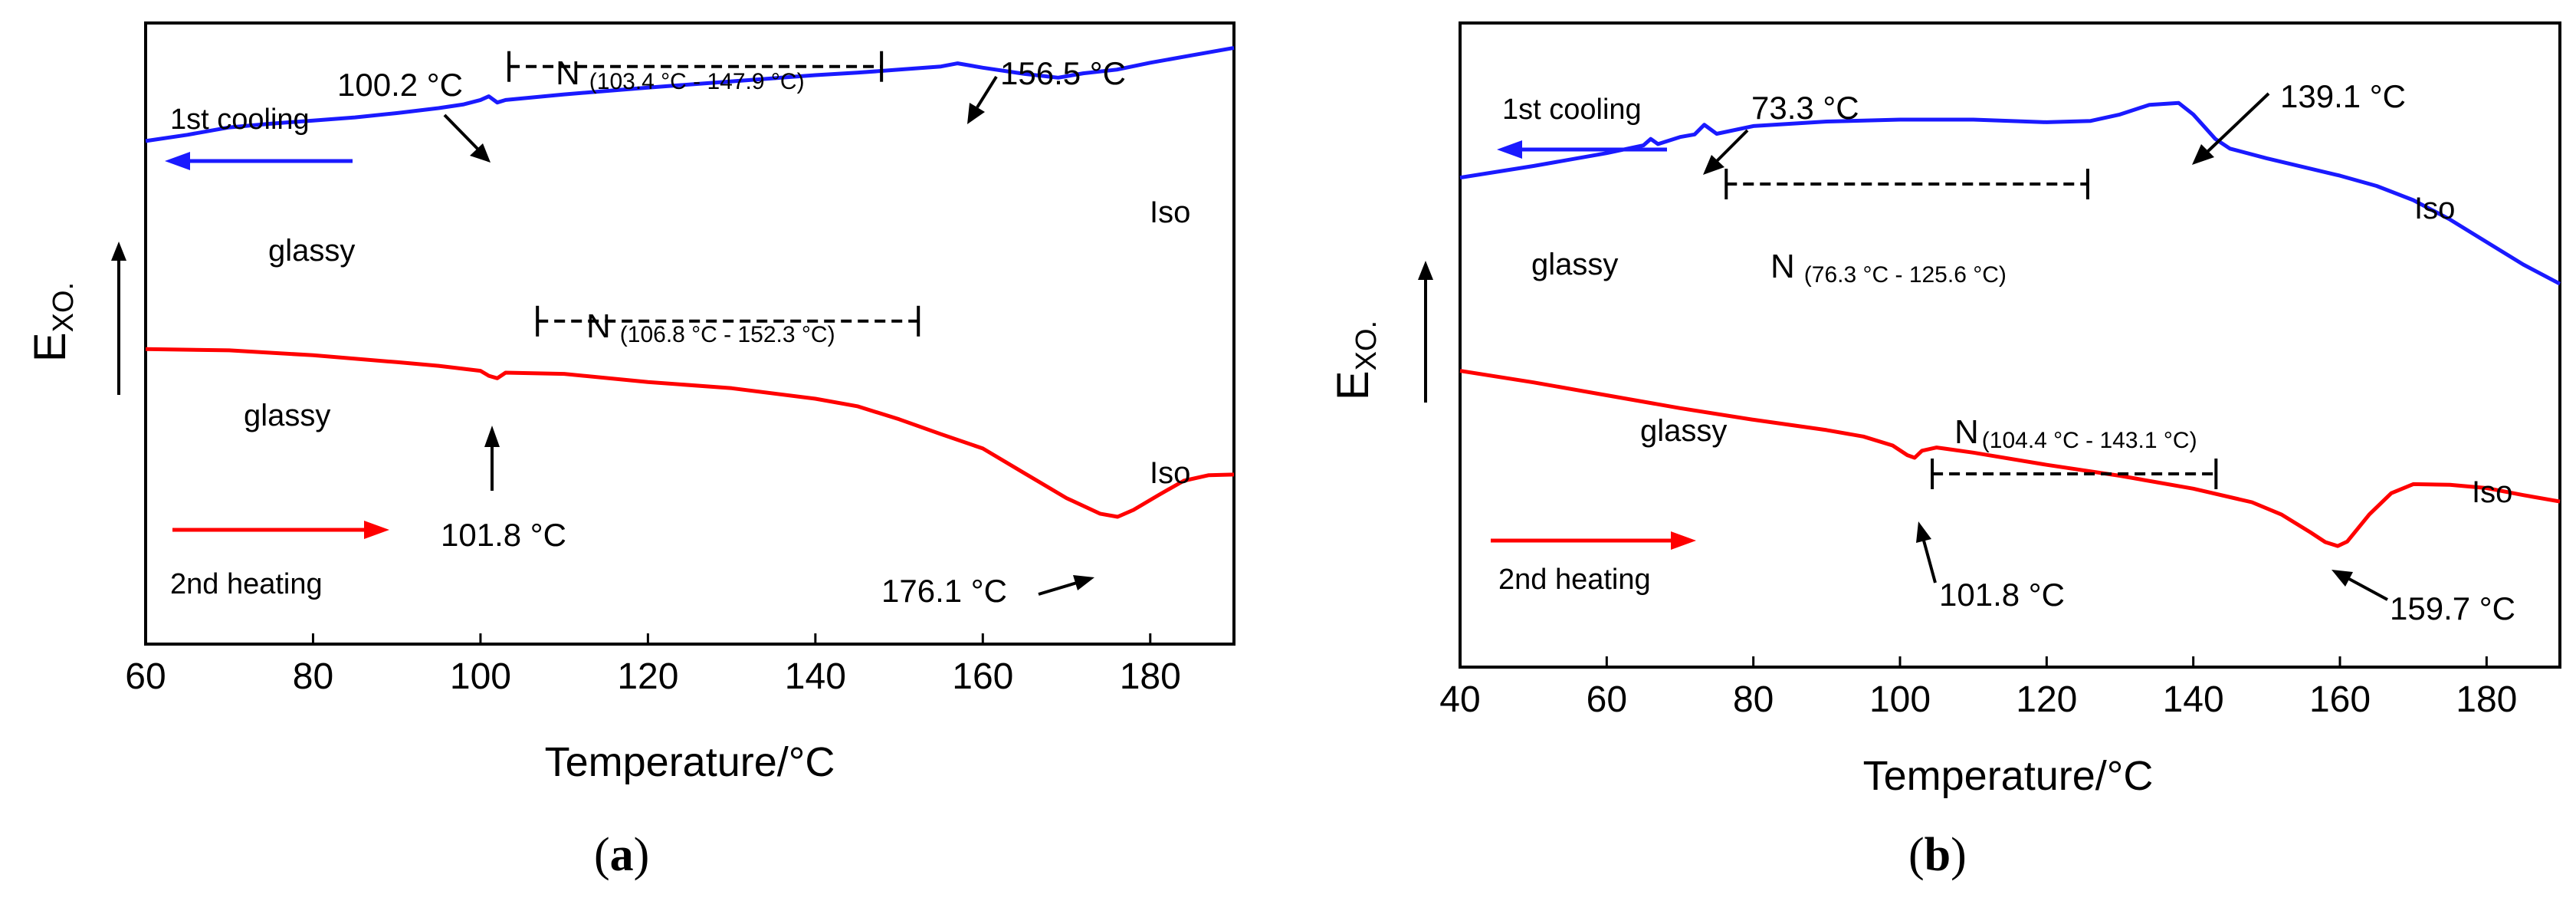 Image resolution: width=2576 pixels, height=914 pixels. What do you see at coordinates (1459, 699) in the screenshot?
I see `x-tick-label: 40` at bounding box center [1459, 699].